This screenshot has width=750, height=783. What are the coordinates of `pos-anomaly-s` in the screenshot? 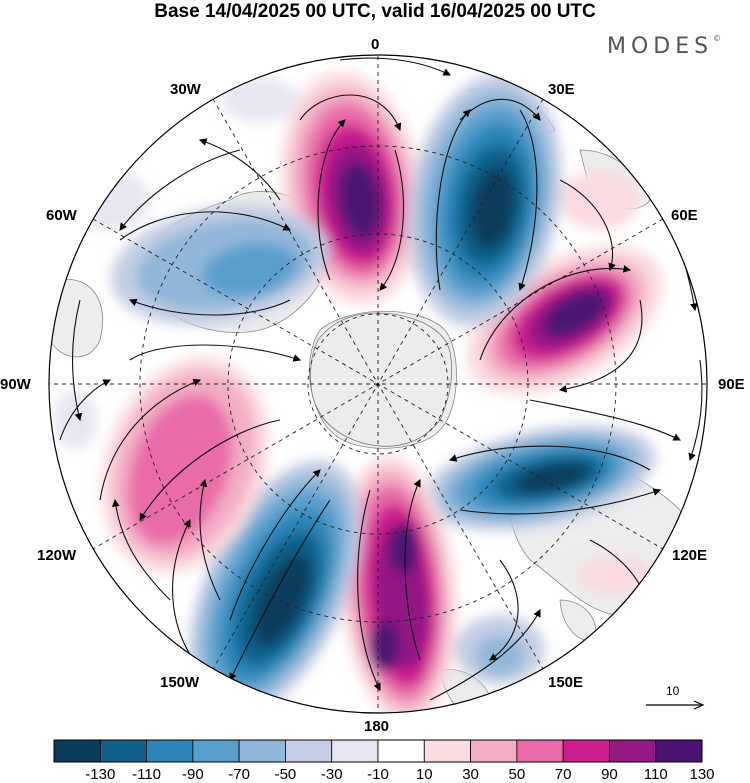 It's located at (398, 584).